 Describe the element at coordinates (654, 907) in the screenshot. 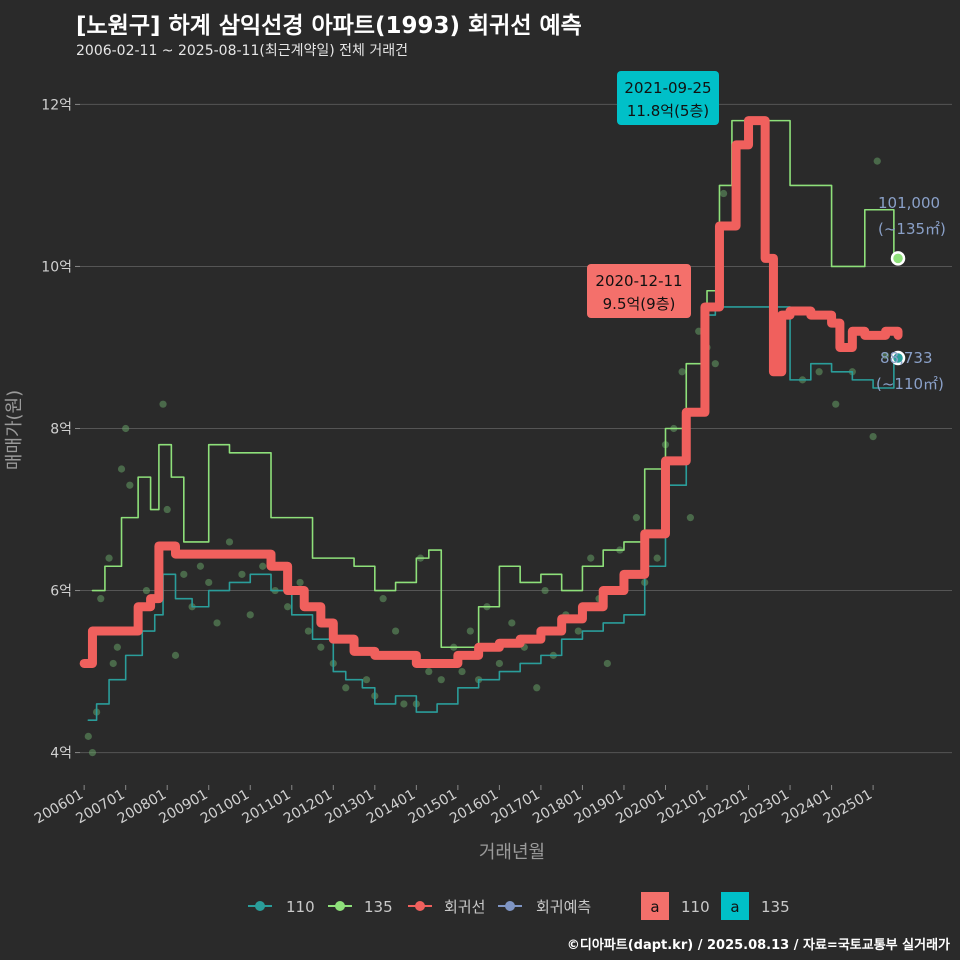

I see `legend-a-110-glyph: a` at that location.